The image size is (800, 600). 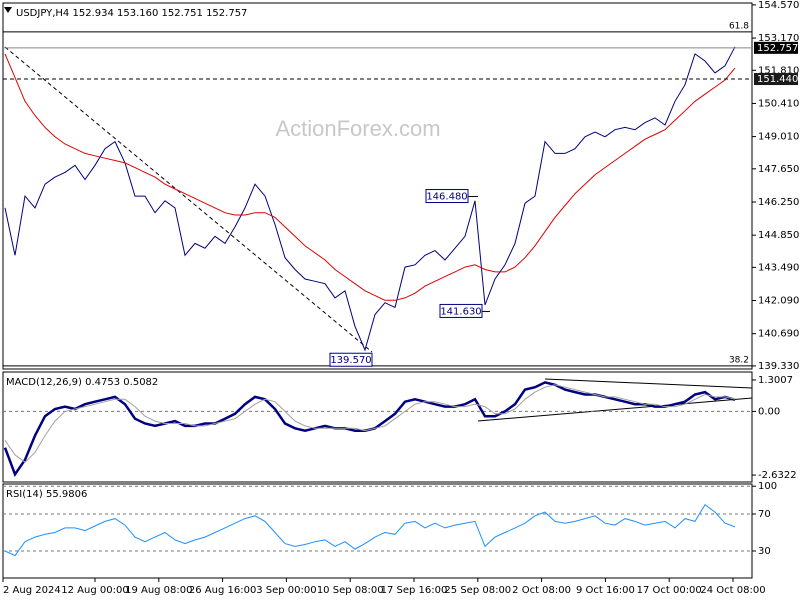 I want to click on fib-label: 38.2, so click(x=739, y=360).